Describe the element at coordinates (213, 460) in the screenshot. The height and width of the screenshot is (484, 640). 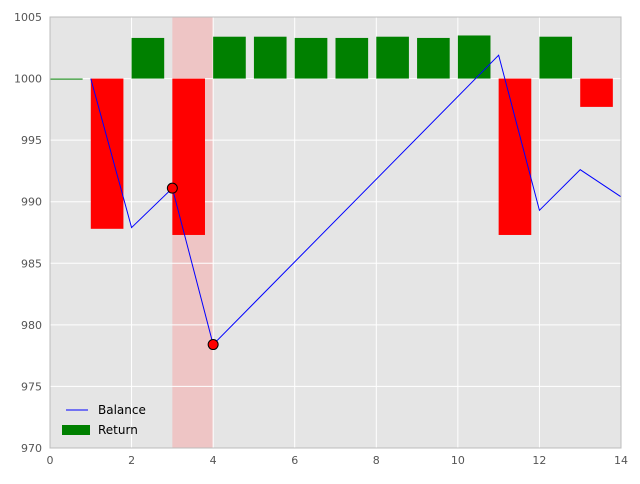
I see `x-tick-label: 4` at that location.